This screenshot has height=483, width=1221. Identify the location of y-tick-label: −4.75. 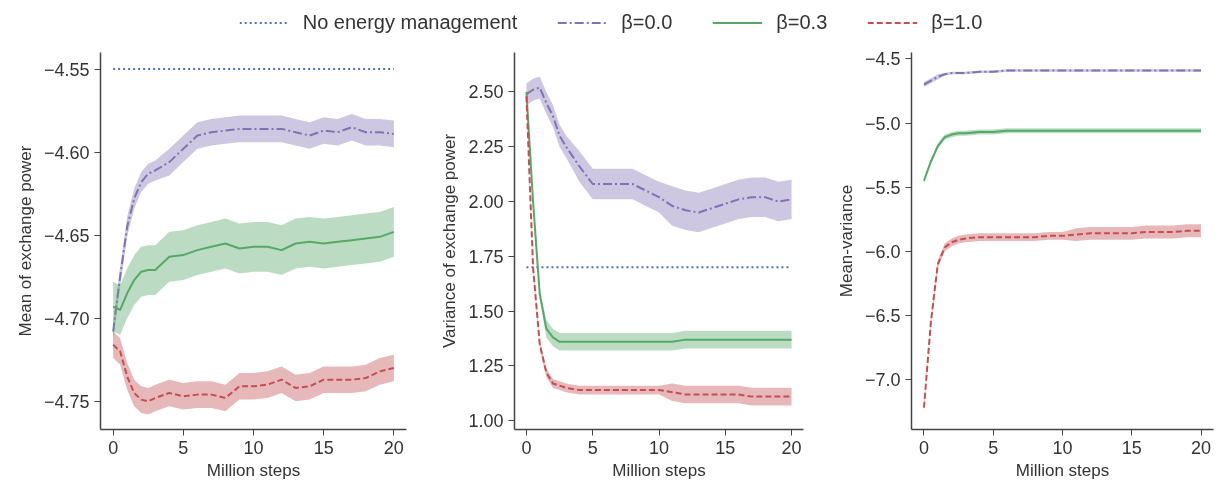
(66, 401).